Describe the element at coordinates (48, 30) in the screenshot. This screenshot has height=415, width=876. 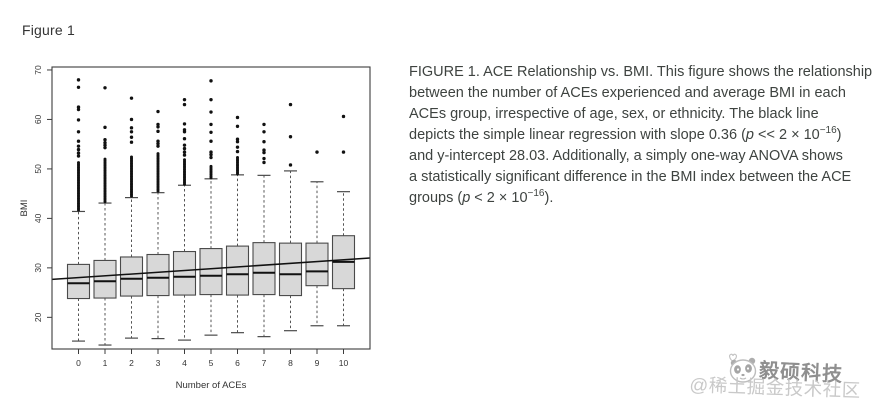
I see `figure-label: Figure 1` at that location.